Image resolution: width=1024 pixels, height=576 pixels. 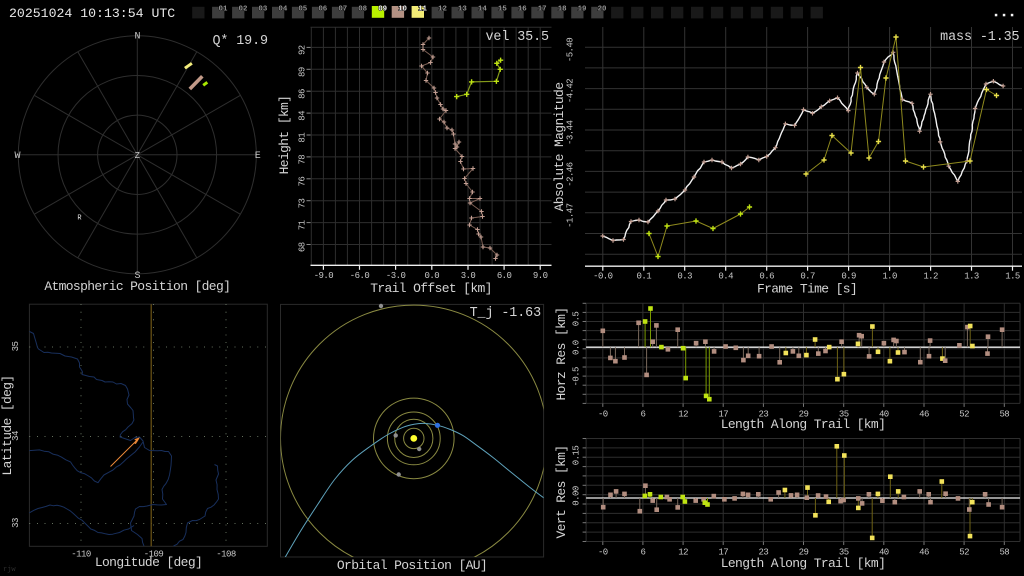 I want to click on svg-text: 1.2, so click(x=930, y=277).